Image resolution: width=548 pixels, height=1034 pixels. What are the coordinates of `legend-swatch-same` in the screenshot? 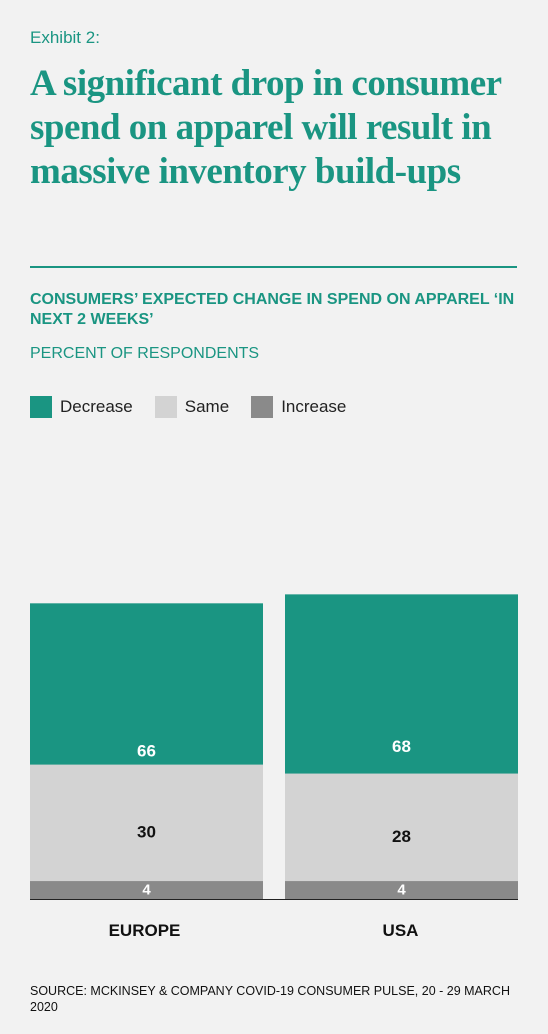 It's located at (165, 407).